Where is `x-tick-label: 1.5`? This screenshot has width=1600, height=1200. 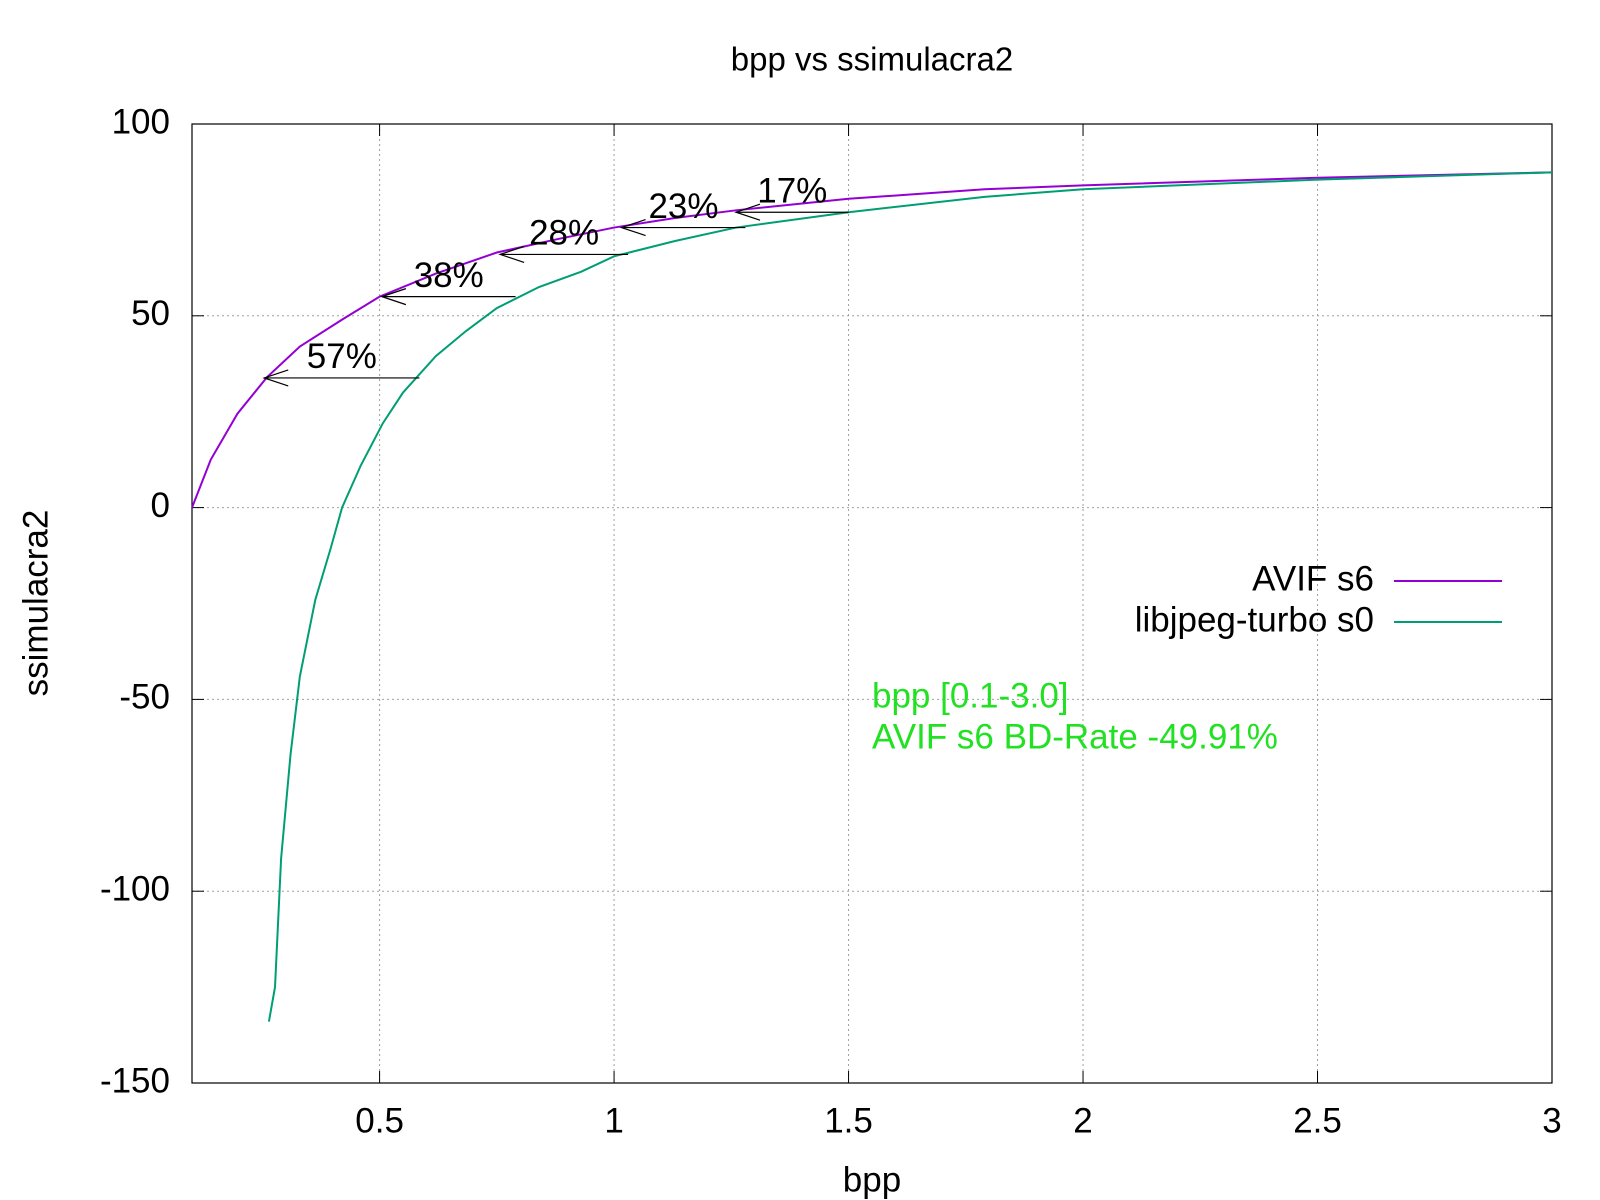
x-tick-label: 1.5 is located at coordinates (848, 1120).